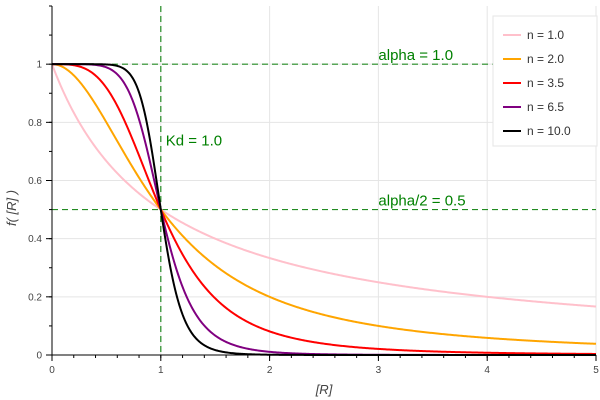 The width and height of the screenshot is (600, 400). Describe the element at coordinates (35, 181) in the screenshot. I see `y-tick-label: 0.6` at that location.